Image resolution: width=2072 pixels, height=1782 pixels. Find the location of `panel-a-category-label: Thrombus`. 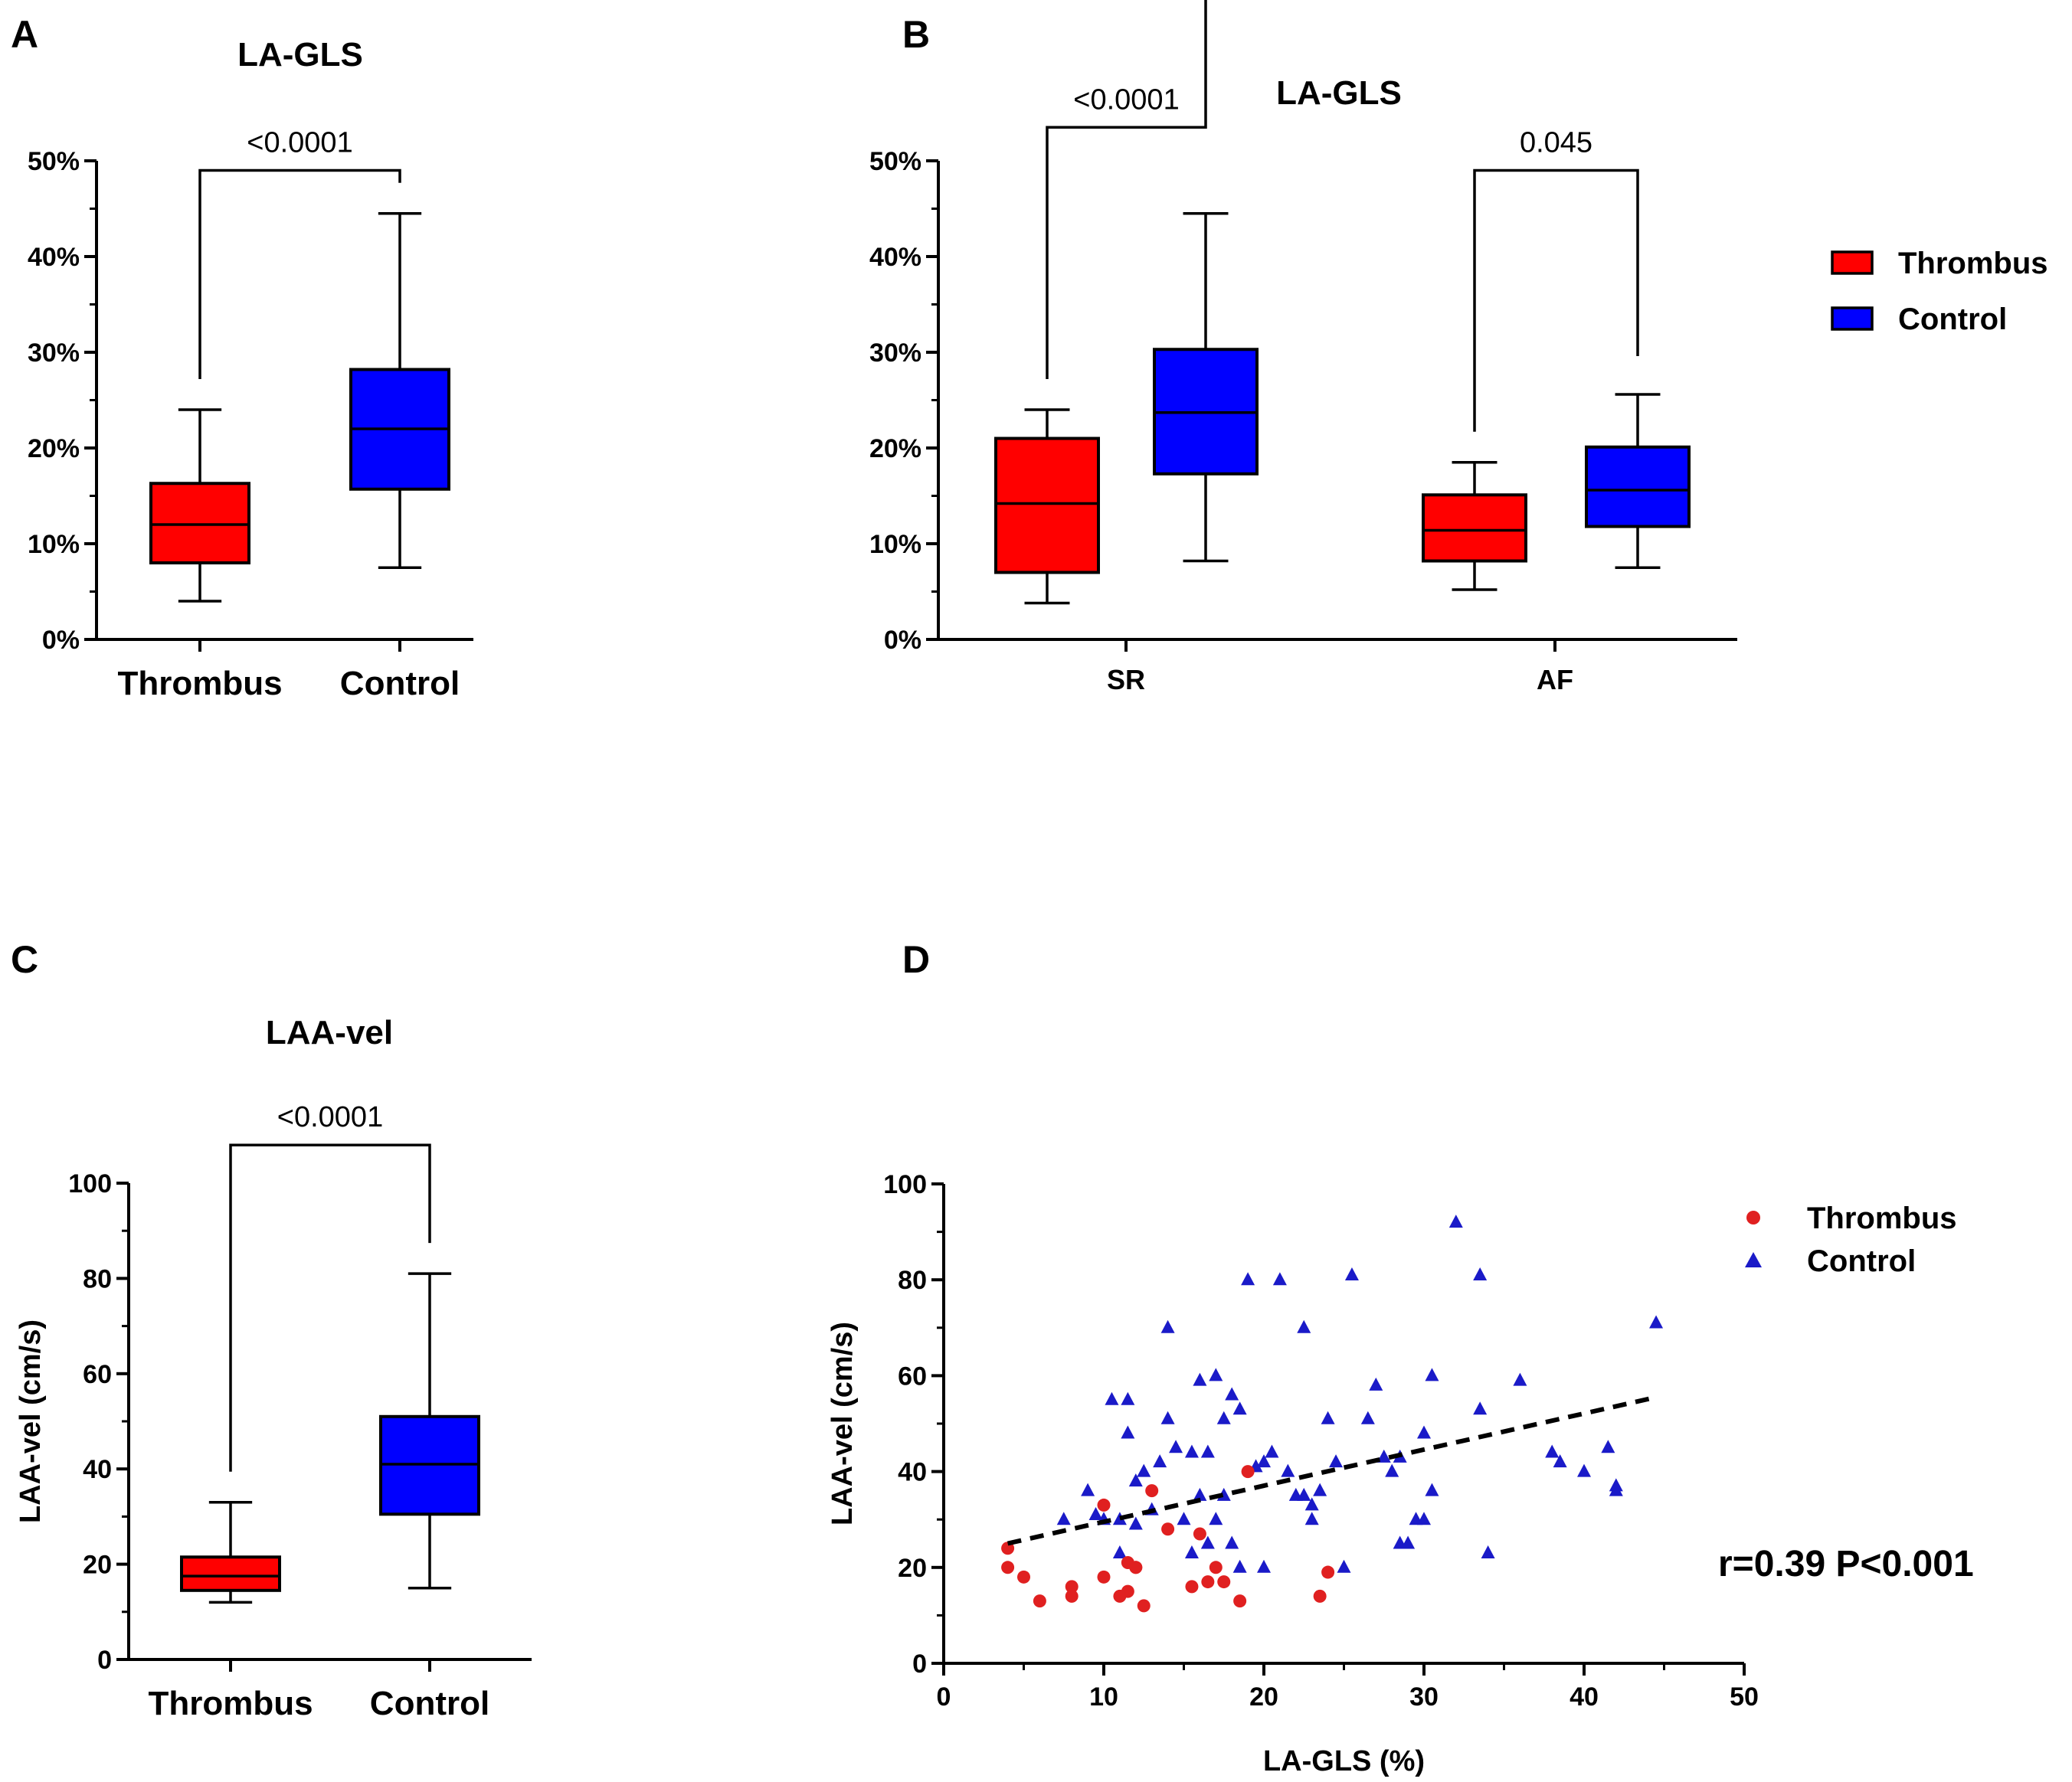

panel-a-category-label: Thrombus is located at coordinates (199, 683).